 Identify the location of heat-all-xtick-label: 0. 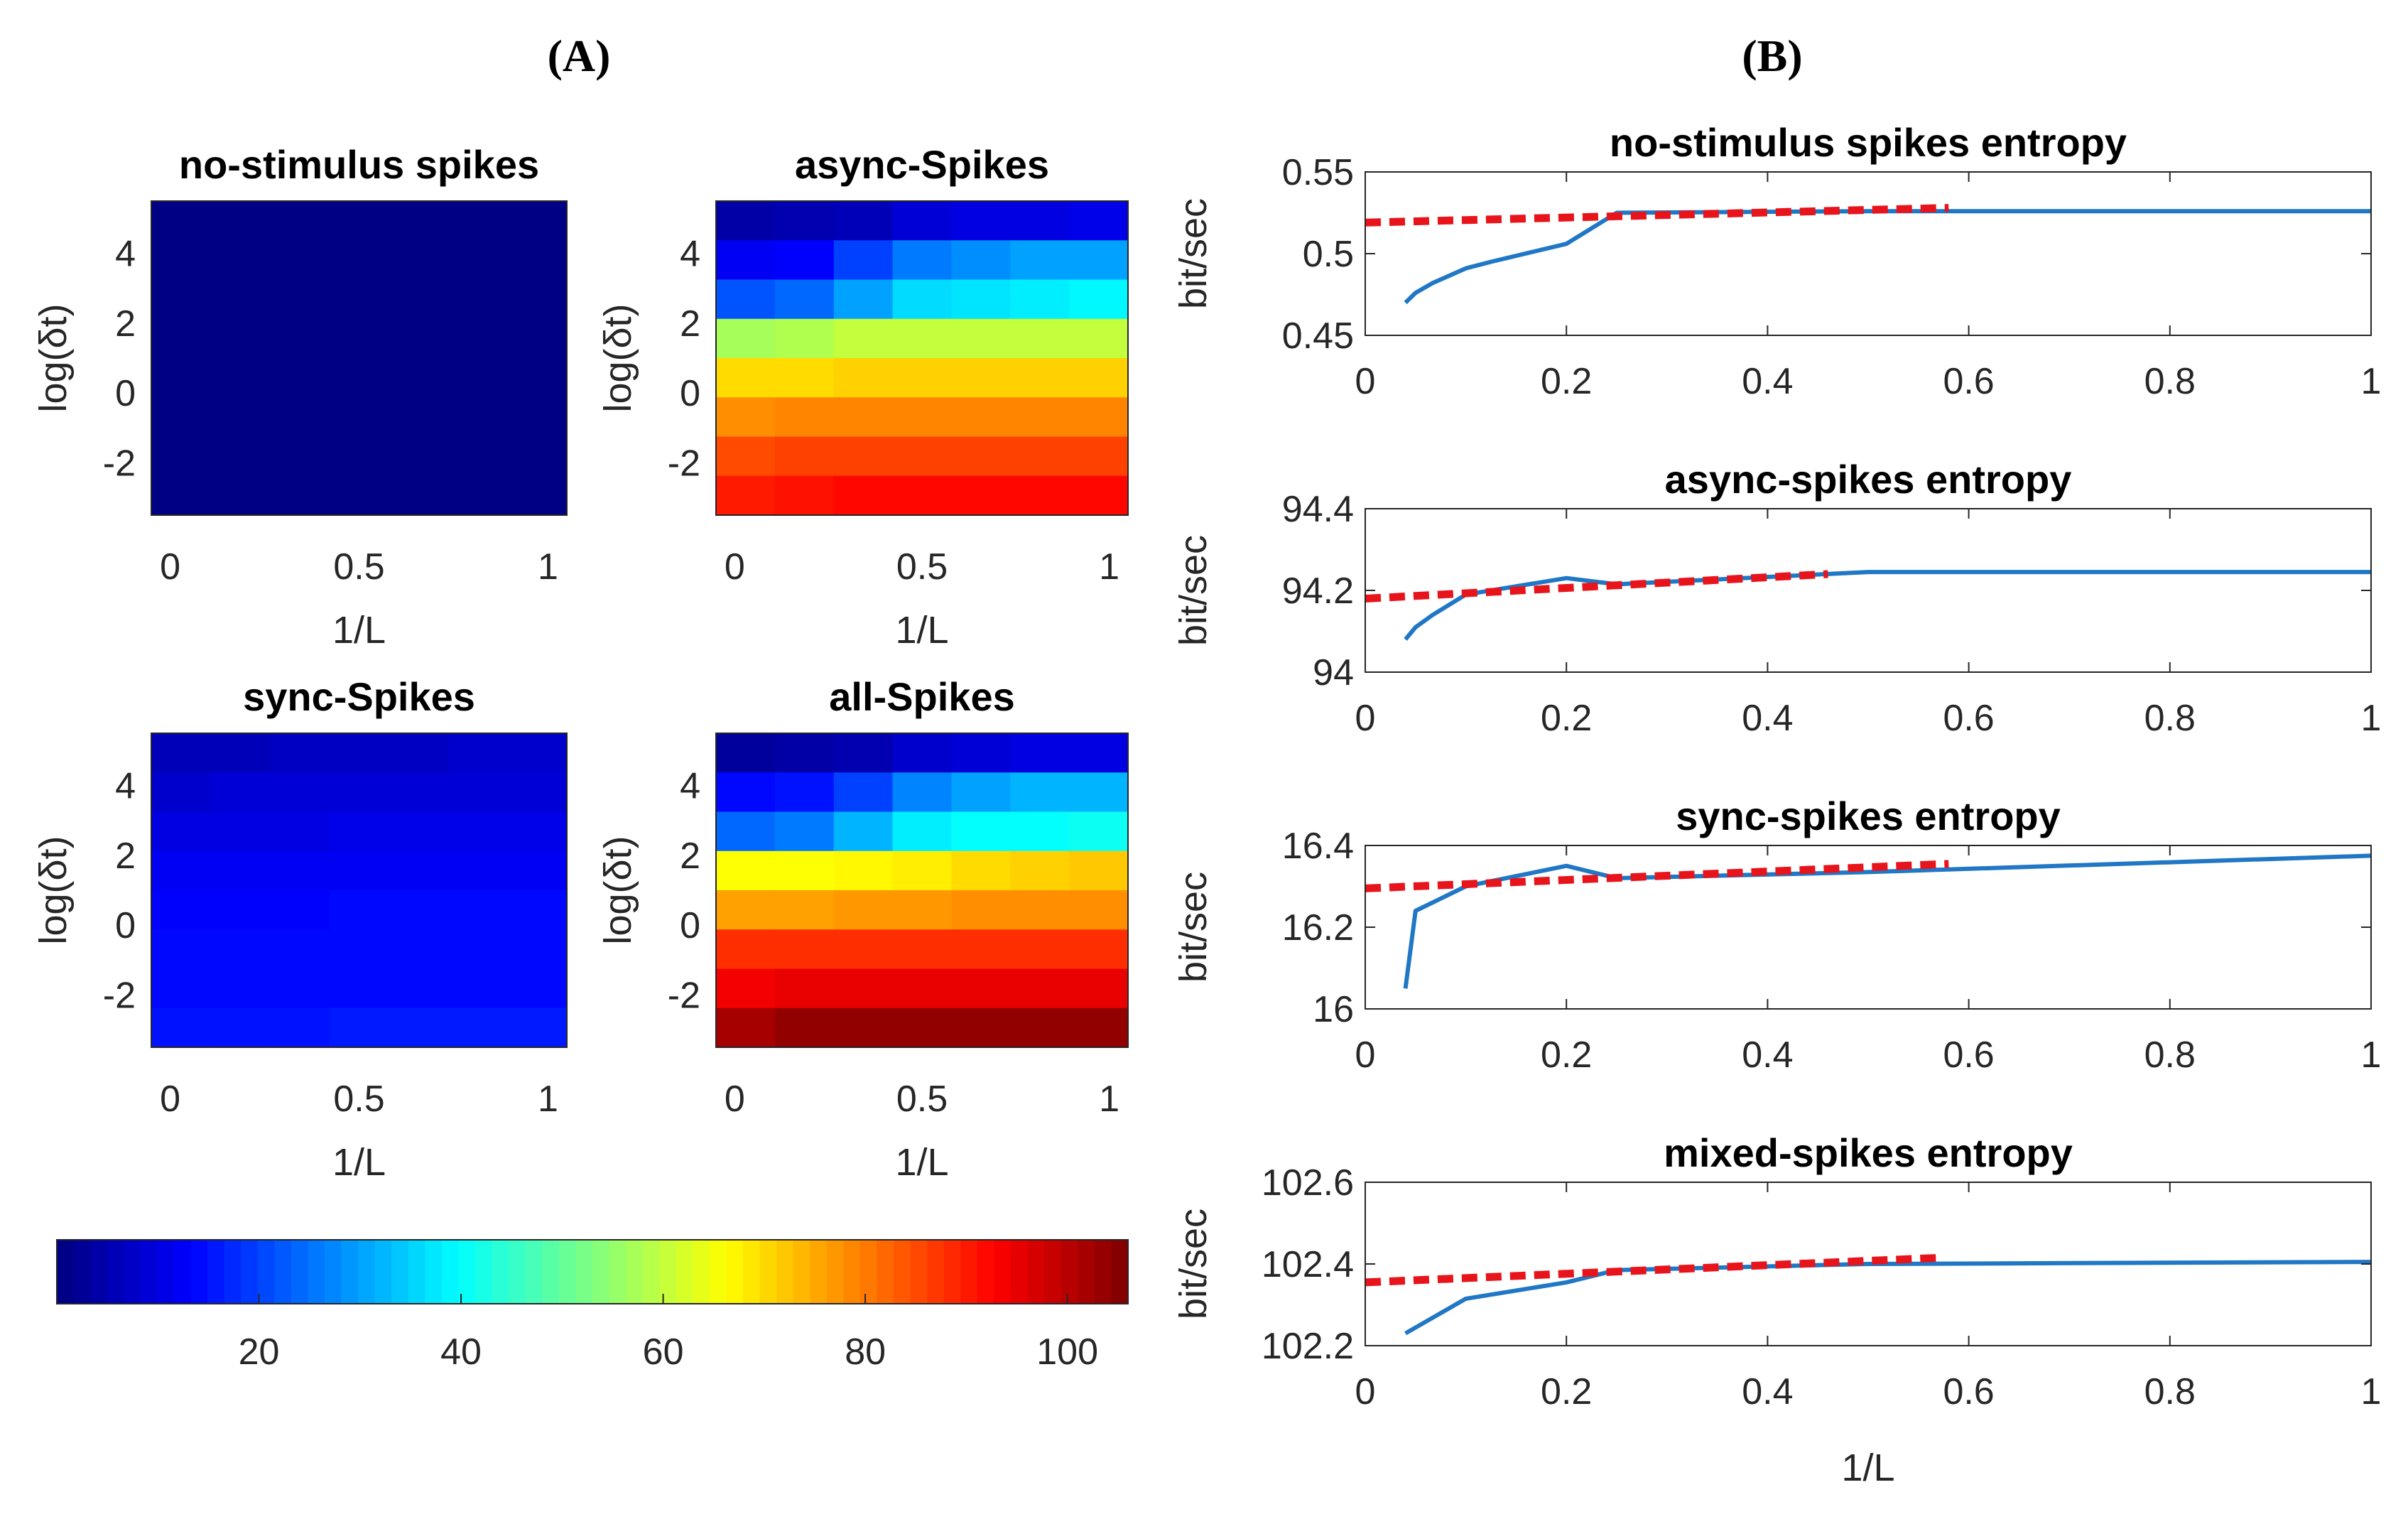
(735, 1099).